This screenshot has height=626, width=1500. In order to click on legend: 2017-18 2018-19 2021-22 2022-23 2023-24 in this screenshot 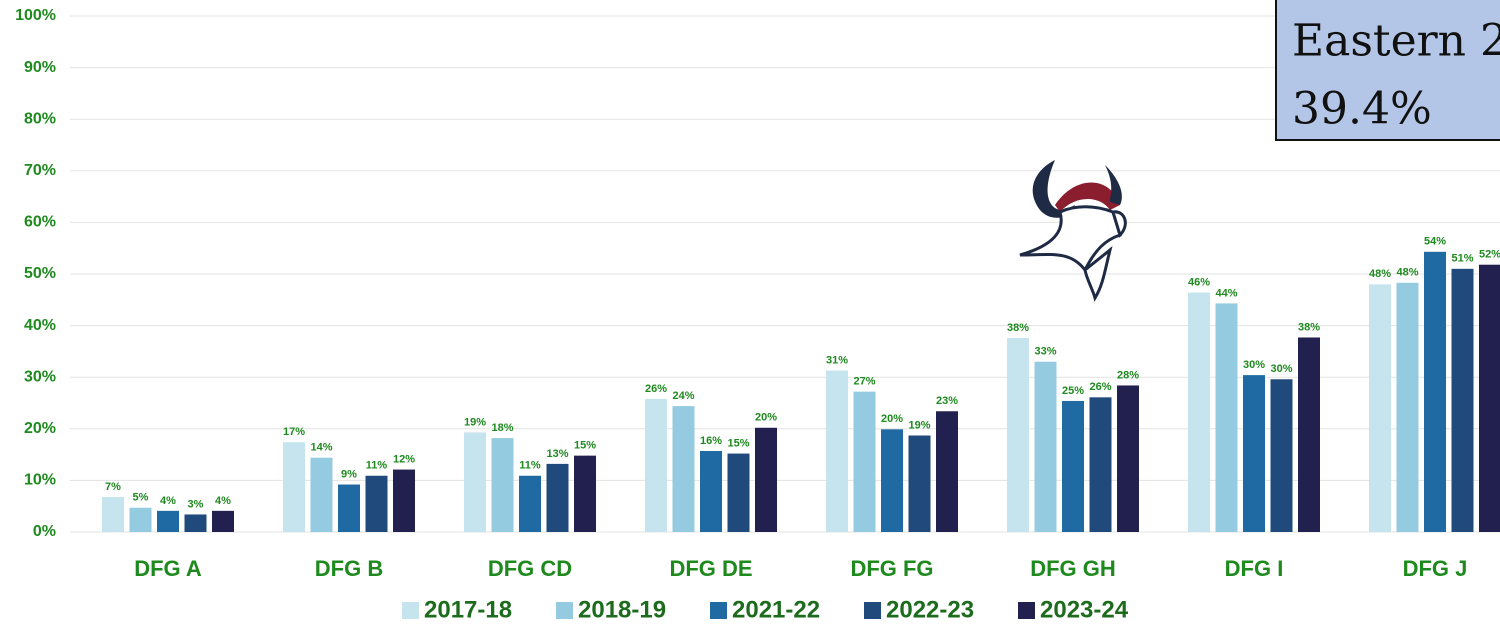, I will do `click(765, 609)`.